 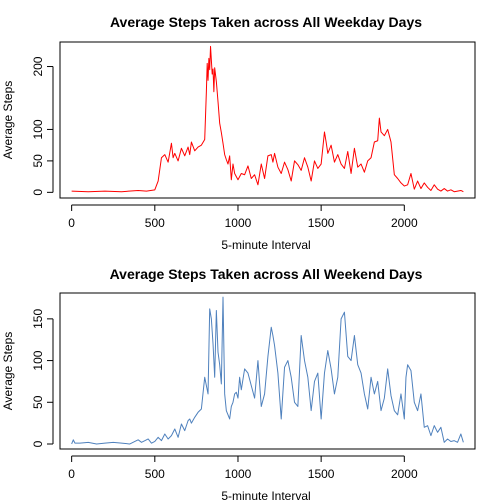 What do you see at coordinates (42, 378) in the screenshot?
I see `y-axis-ticks: 0 50 100 150` at bounding box center [42, 378].